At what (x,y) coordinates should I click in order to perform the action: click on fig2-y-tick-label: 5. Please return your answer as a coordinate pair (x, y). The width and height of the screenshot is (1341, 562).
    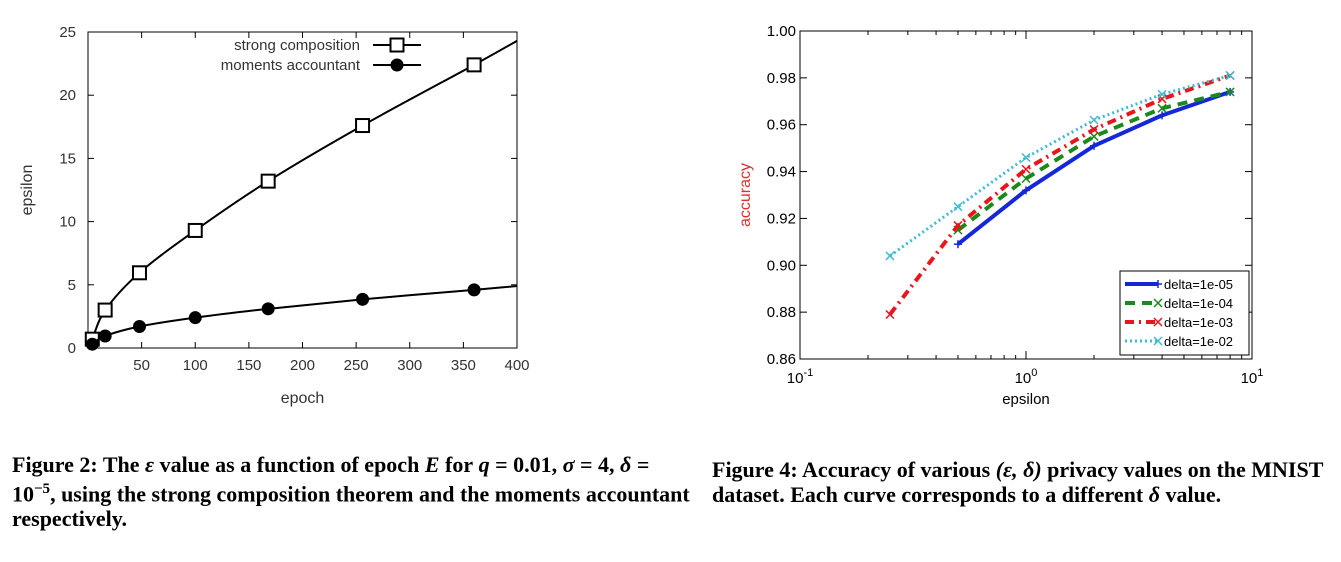
    Looking at the image, I should click on (72, 285).